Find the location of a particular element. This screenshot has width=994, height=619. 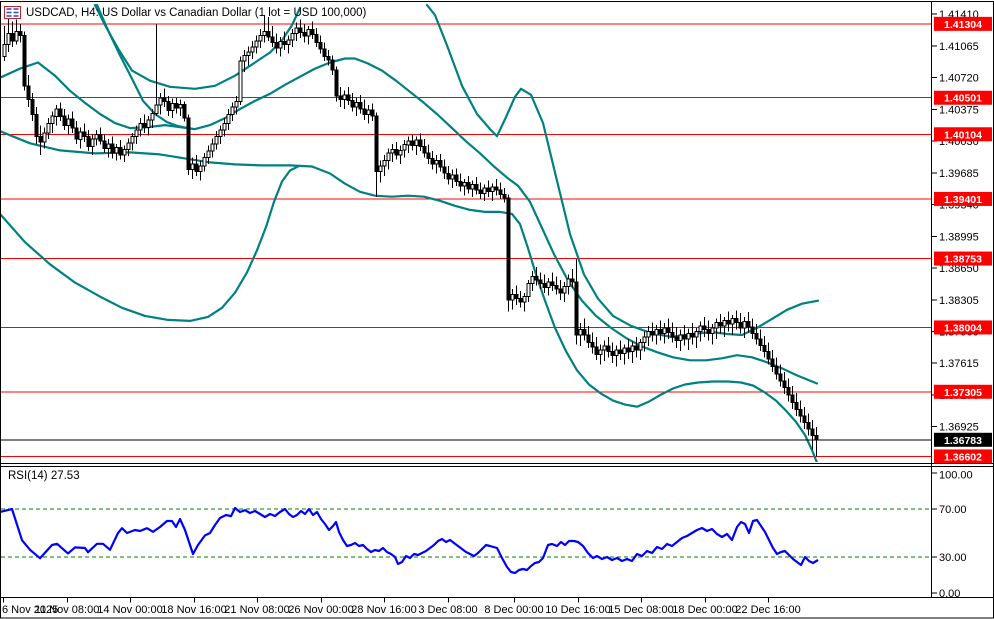

time-axis-label: 15 Dec 08:00 is located at coordinates (640, 610).